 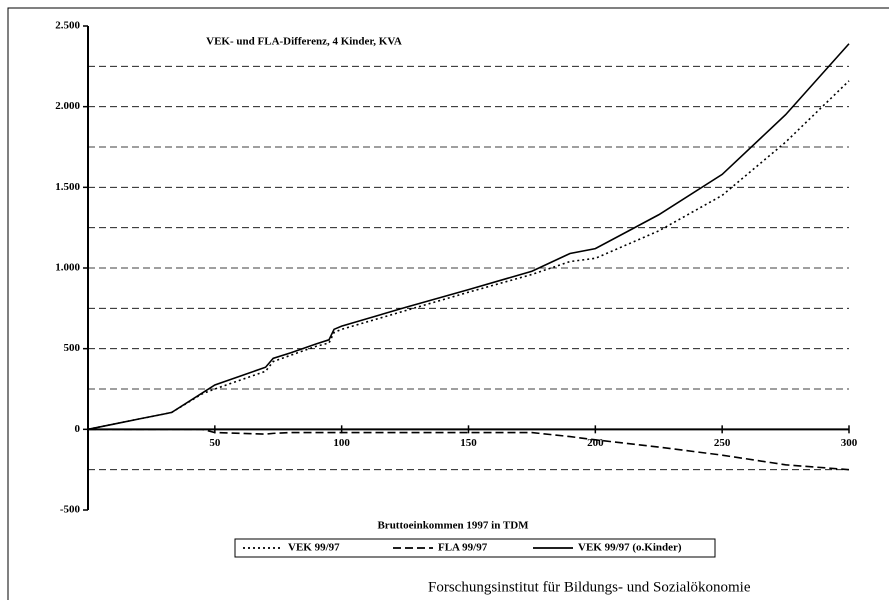 I want to click on y-tick-label: 0, so click(x=78, y=429).